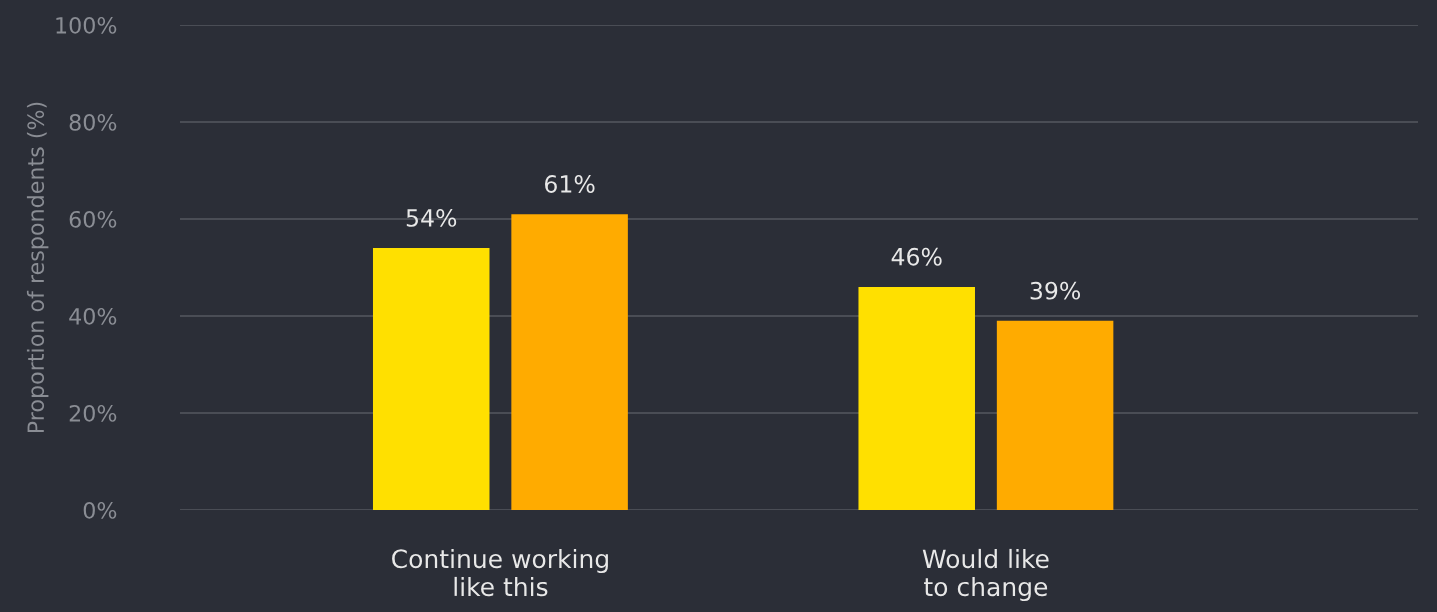 The width and height of the screenshot is (1437, 612). Describe the element at coordinates (500, 572) in the screenshot. I see `x-tick-label: Continue working like this` at that location.